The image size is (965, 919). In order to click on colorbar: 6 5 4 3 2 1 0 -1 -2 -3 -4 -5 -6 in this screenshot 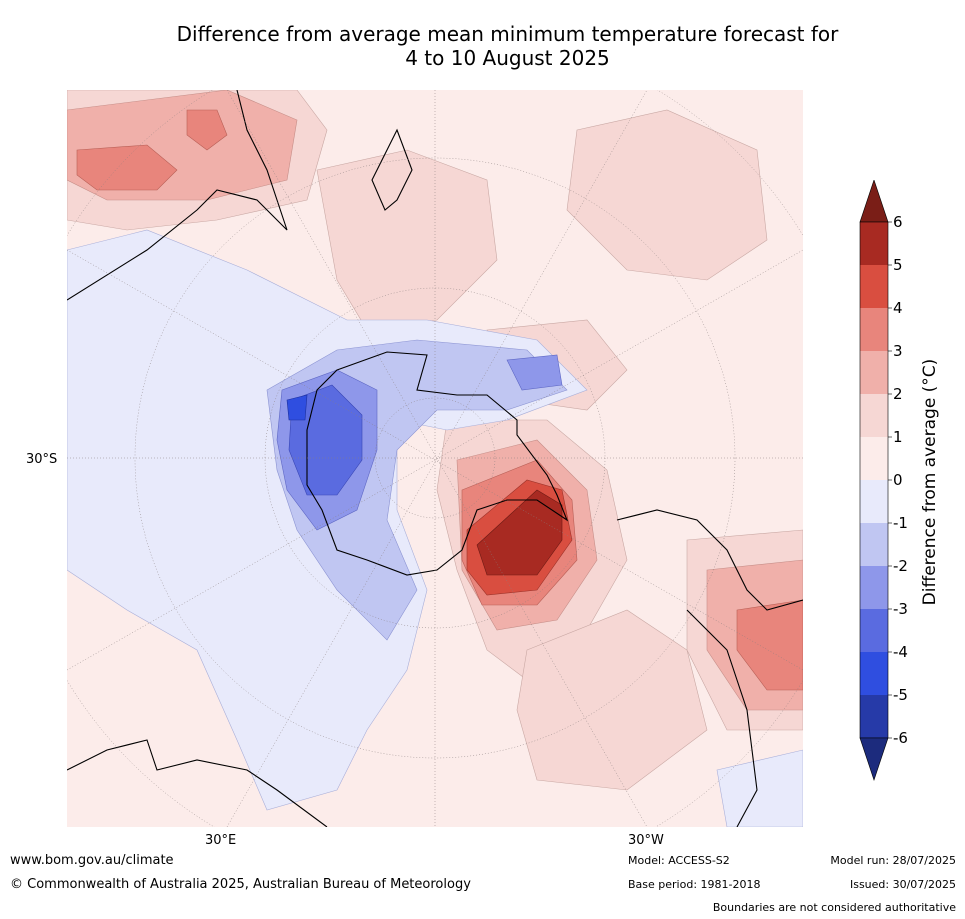, I will do `click(910, 482)`.